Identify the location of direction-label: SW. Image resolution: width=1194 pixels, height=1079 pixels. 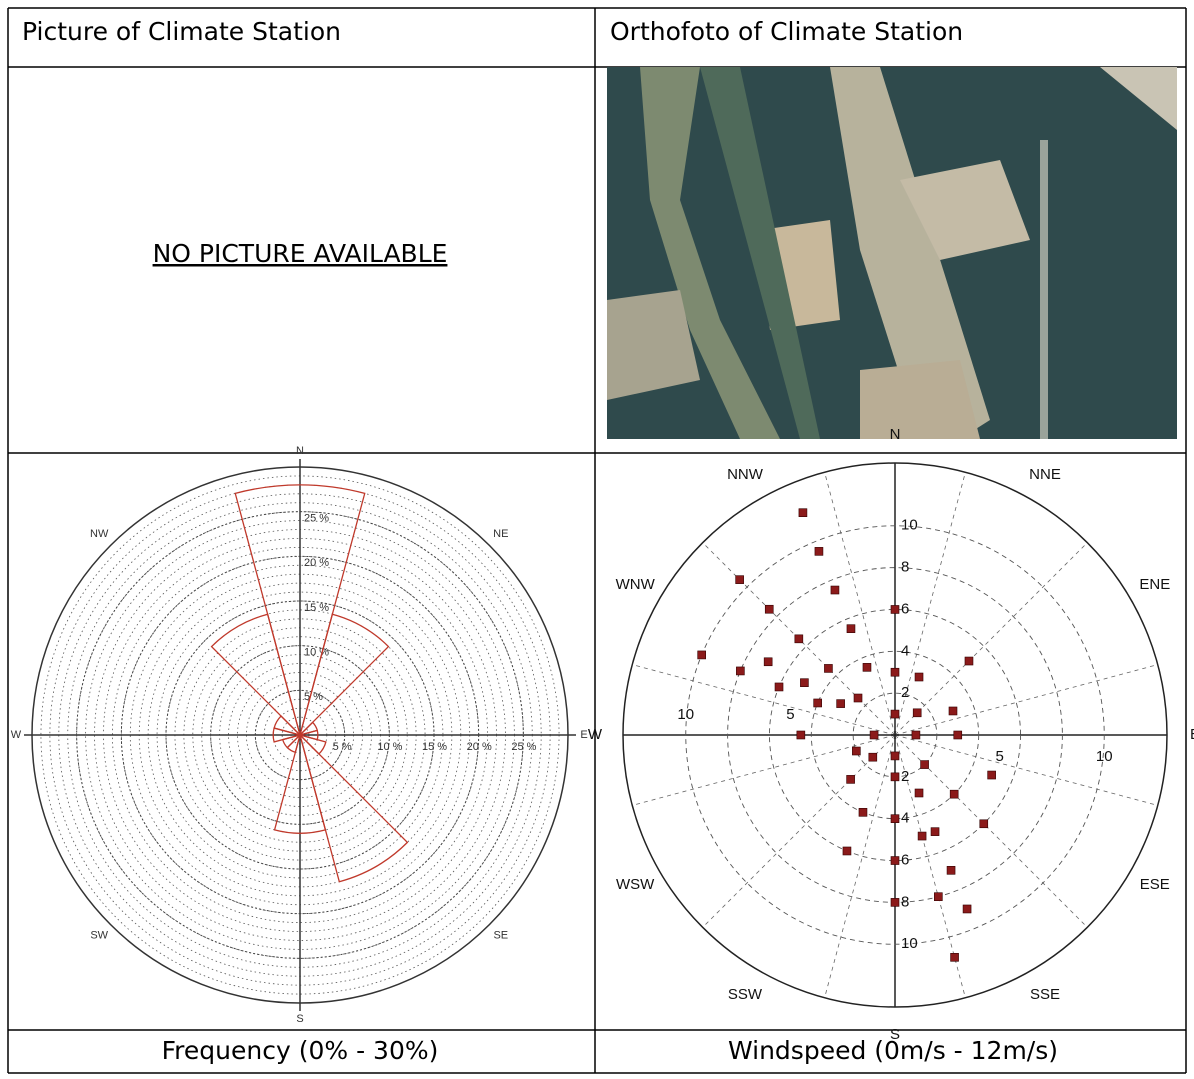
(99, 936).